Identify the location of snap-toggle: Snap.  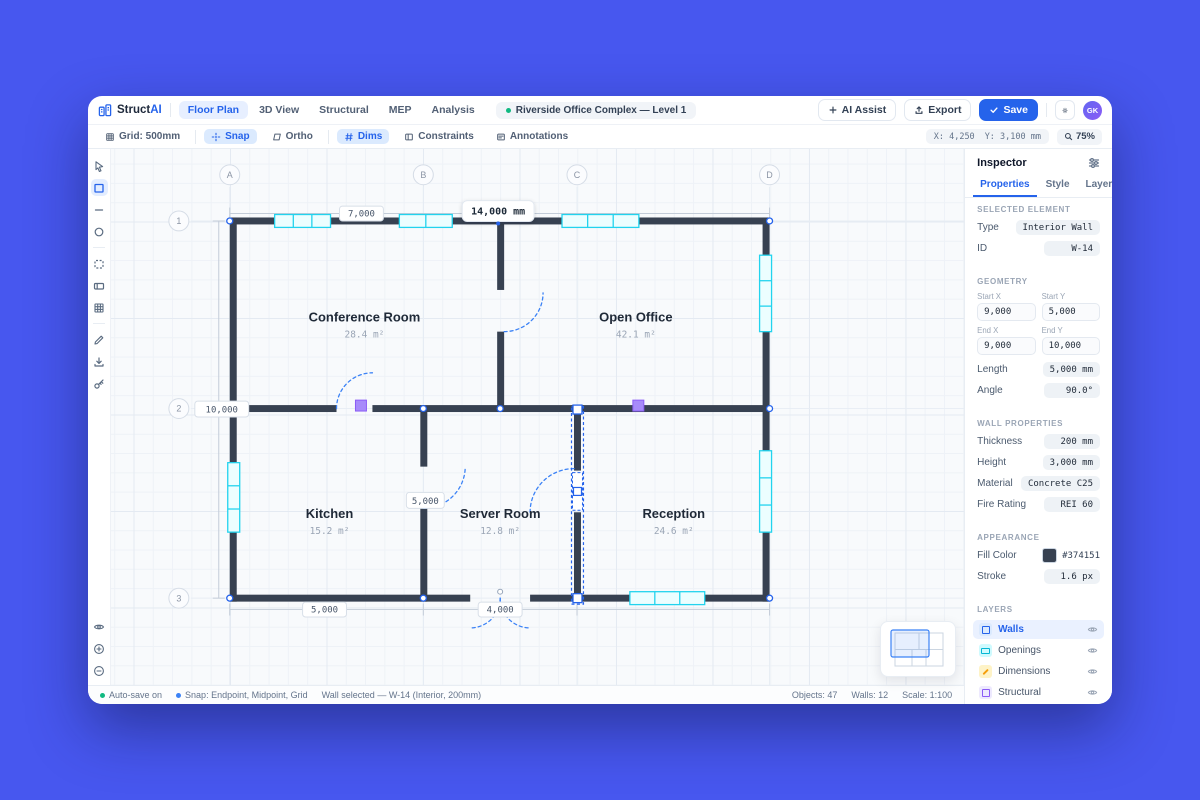
(230, 136).